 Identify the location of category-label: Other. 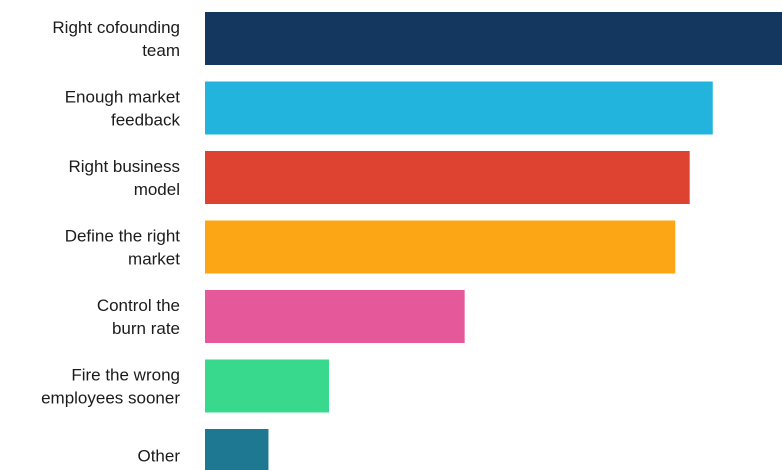
(158, 456).